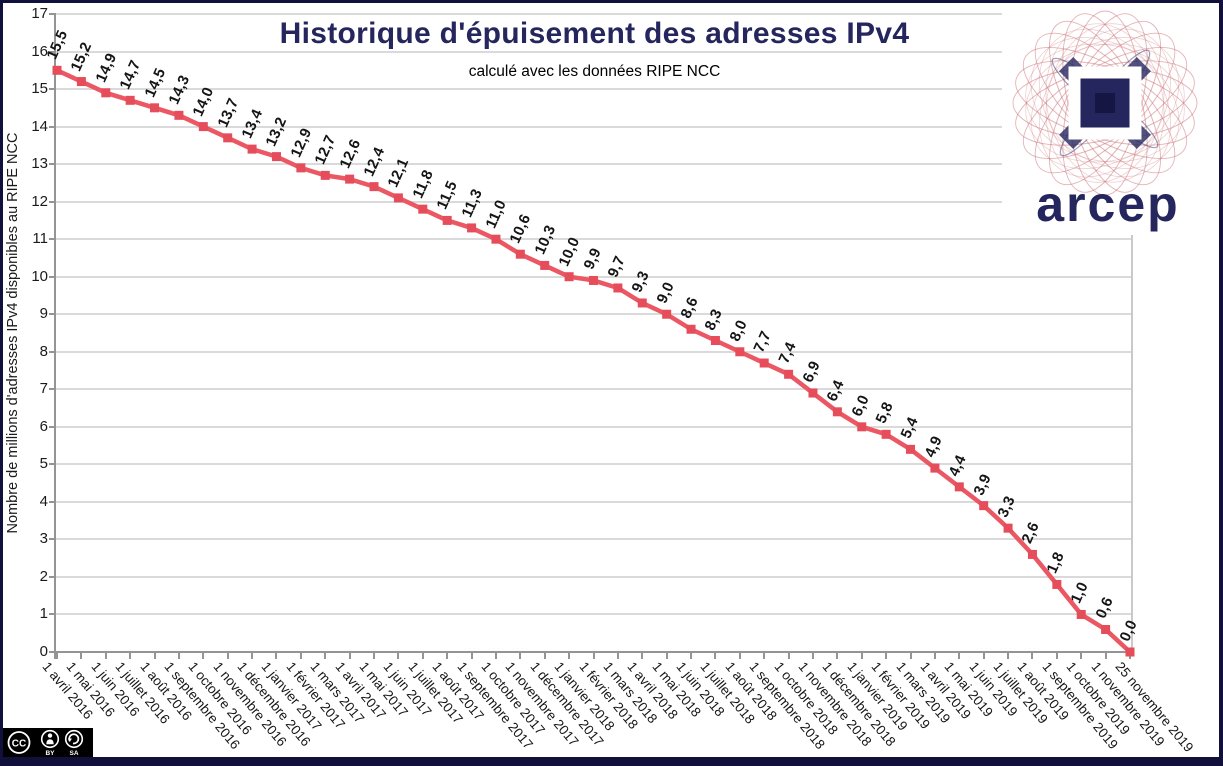 This screenshot has width=1223, height=766. Describe the element at coordinates (611, 761) in the screenshot. I see `bottom-bar` at that location.